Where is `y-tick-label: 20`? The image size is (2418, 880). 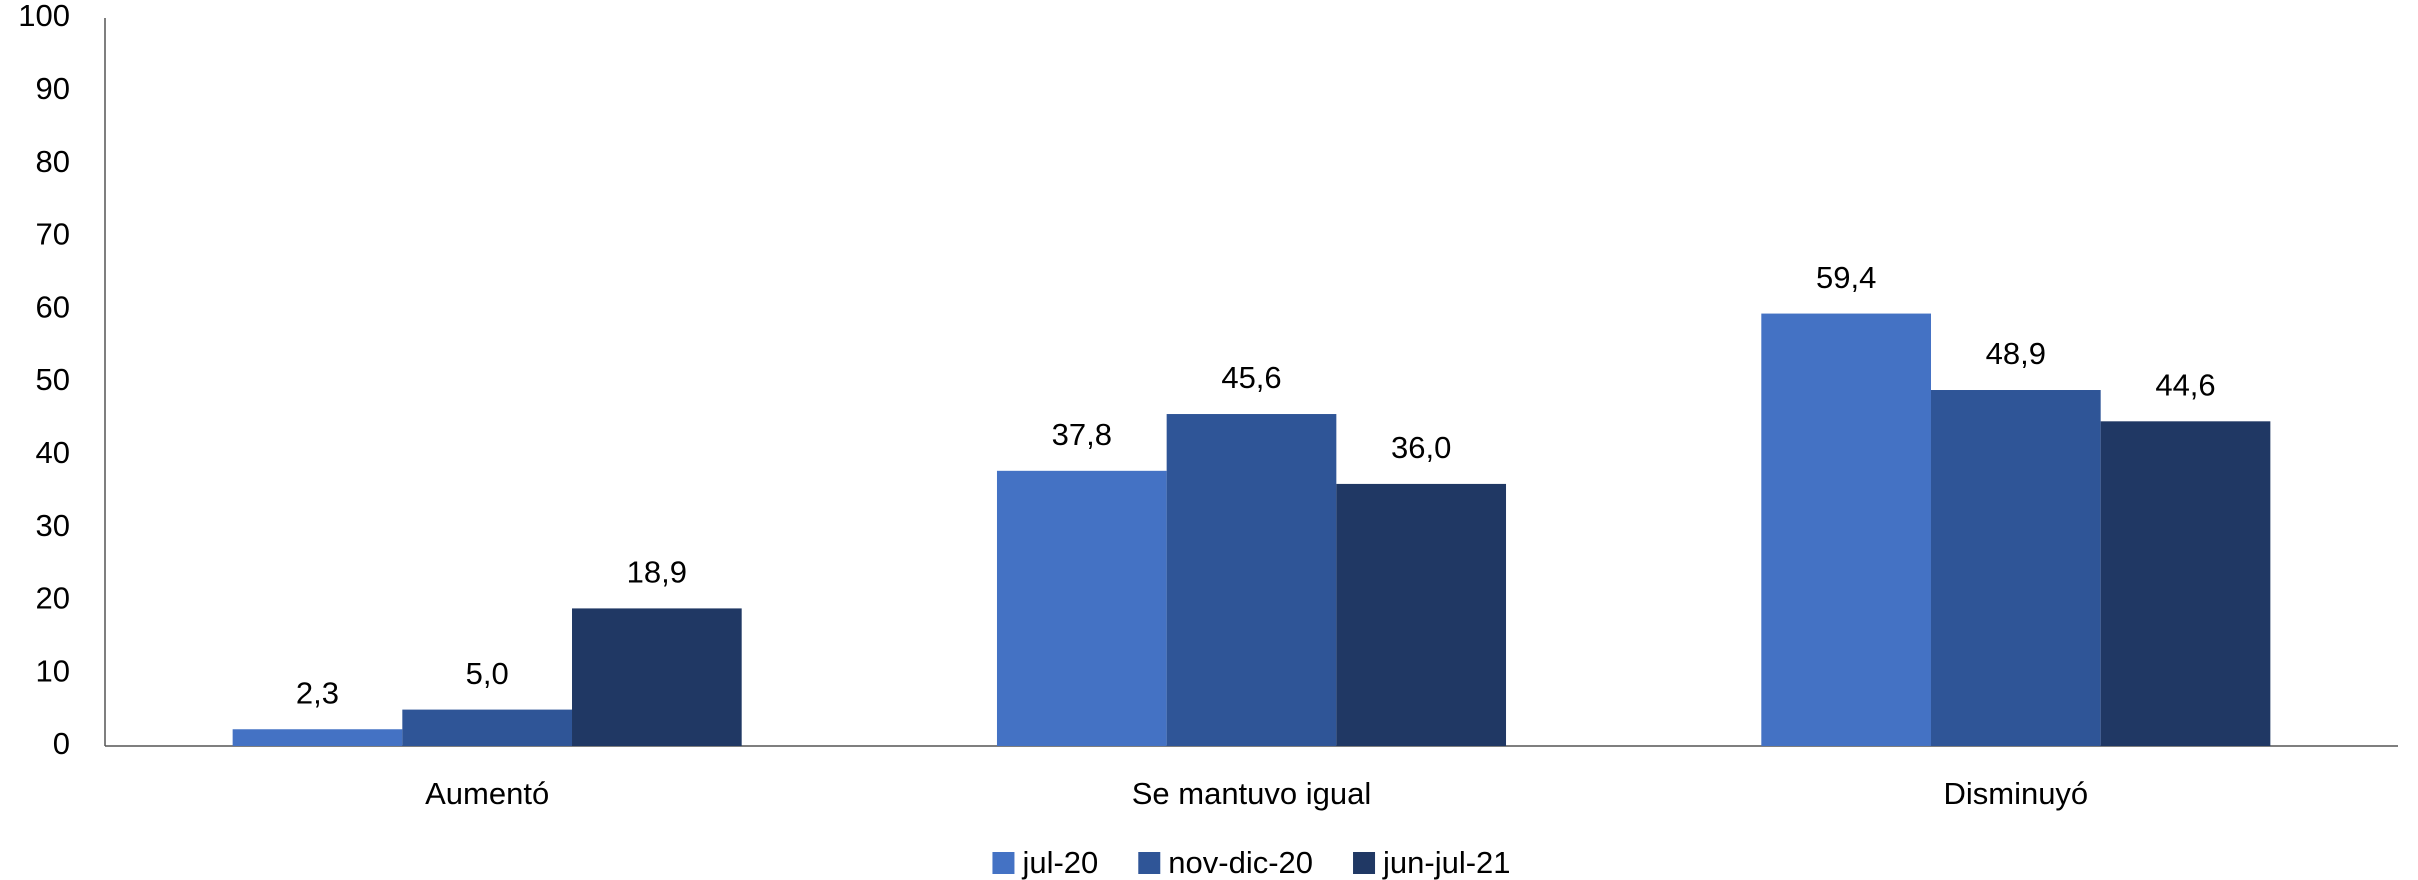
y-tick-label: 20 is located at coordinates (53, 598).